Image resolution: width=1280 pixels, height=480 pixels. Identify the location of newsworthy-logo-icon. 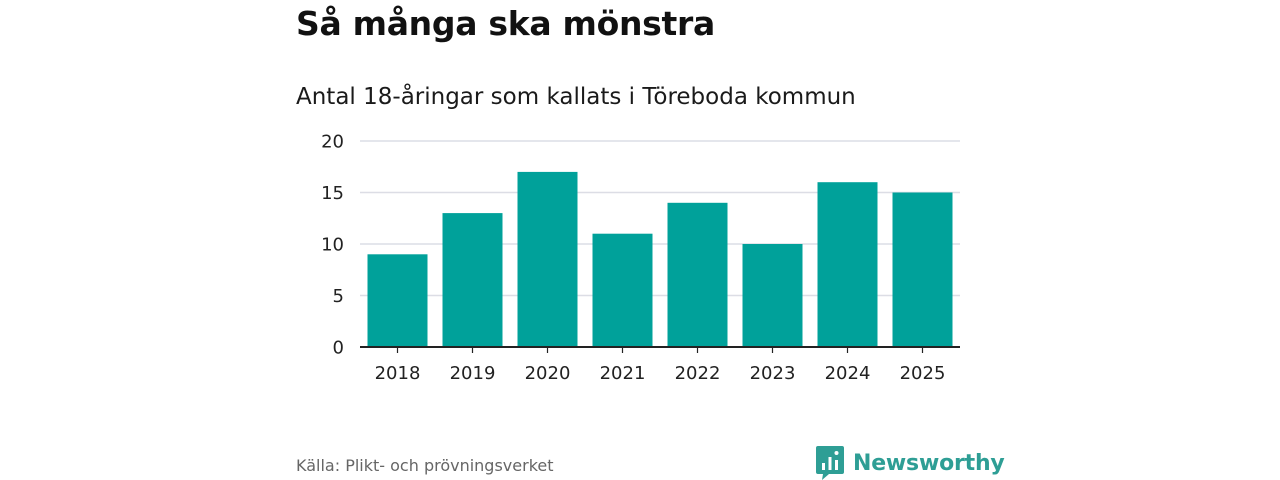
(830, 463).